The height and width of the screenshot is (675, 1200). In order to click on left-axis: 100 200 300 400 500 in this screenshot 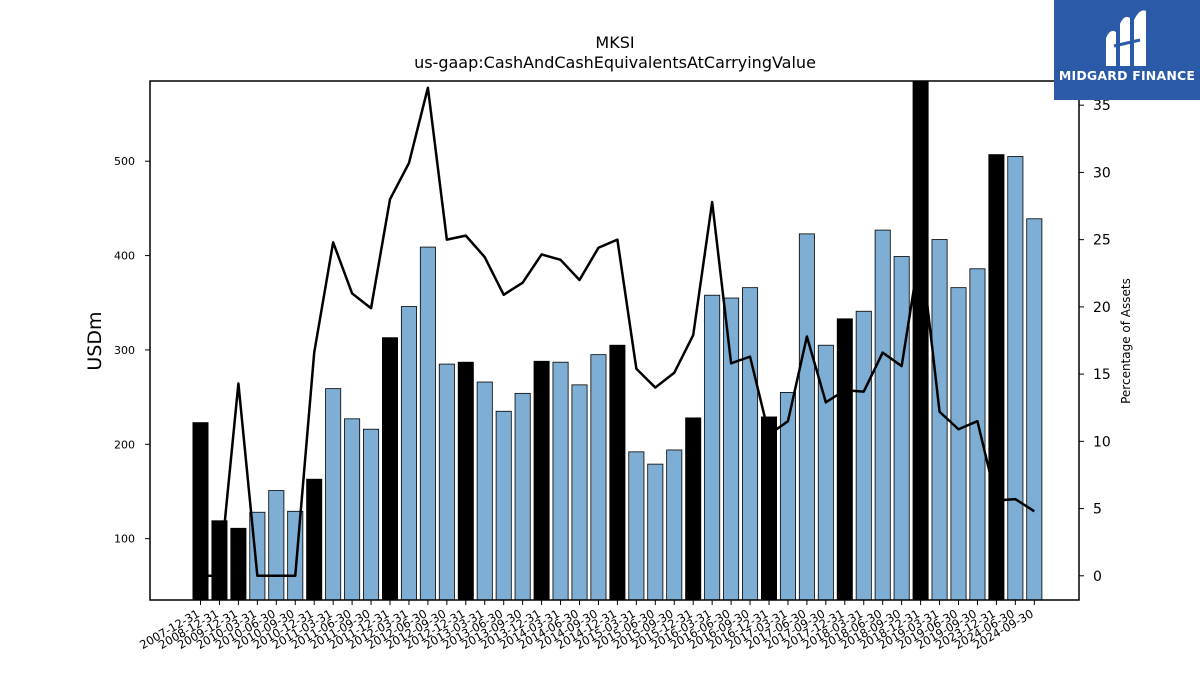, I will do `click(132, 350)`.